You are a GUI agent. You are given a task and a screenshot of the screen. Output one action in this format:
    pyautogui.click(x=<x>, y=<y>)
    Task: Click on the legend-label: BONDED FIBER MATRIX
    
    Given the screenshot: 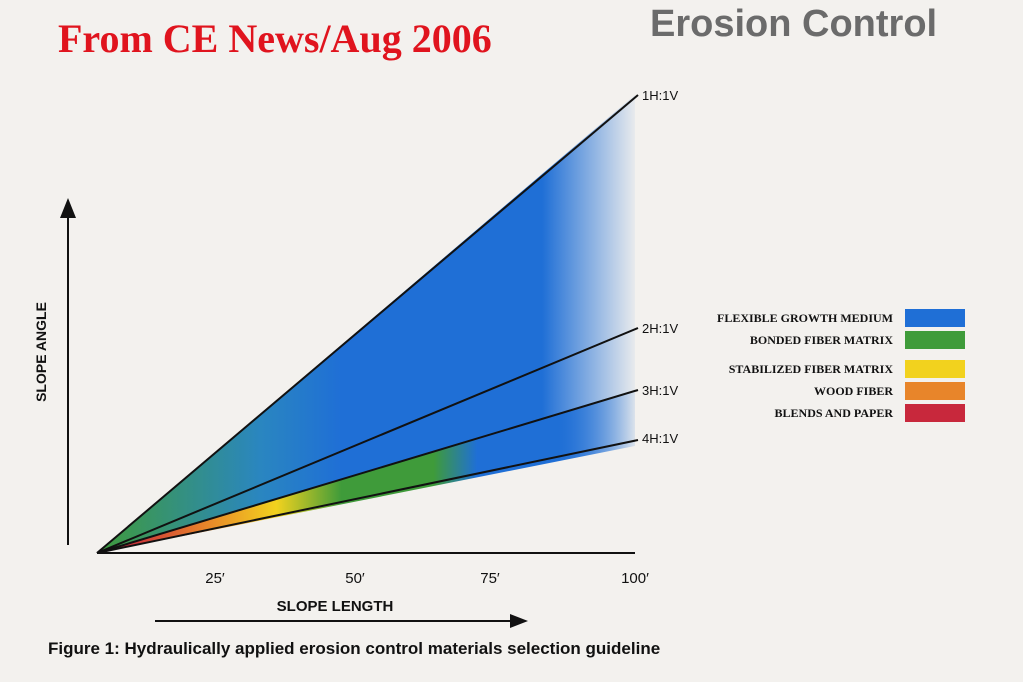 What is the action you would take?
    pyautogui.click(x=821, y=340)
    